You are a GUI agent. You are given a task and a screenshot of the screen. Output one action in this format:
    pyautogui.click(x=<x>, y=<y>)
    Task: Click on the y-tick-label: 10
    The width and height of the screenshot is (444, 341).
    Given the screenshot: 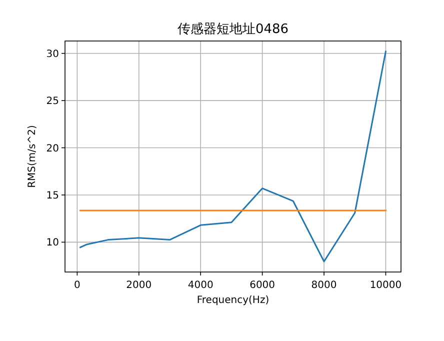 What is the action you would take?
    pyautogui.click(x=52, y=243)
    